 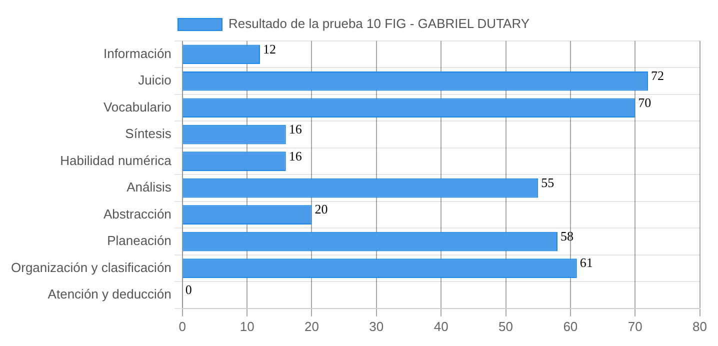 I want to click on data-label: 0, so click(x=188, y=289).